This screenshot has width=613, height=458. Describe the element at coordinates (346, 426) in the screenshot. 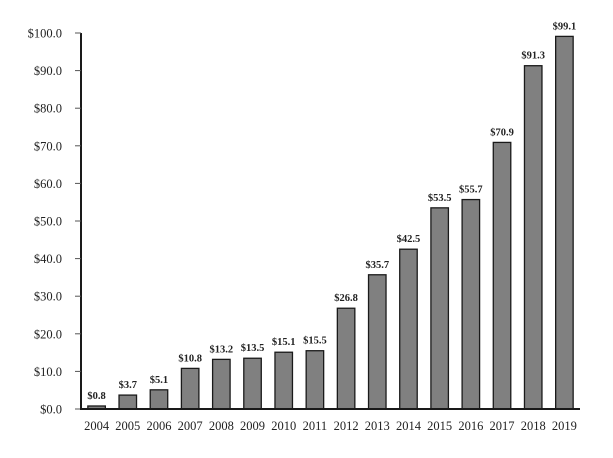

I see `x-tick-label: 2012` at that location.